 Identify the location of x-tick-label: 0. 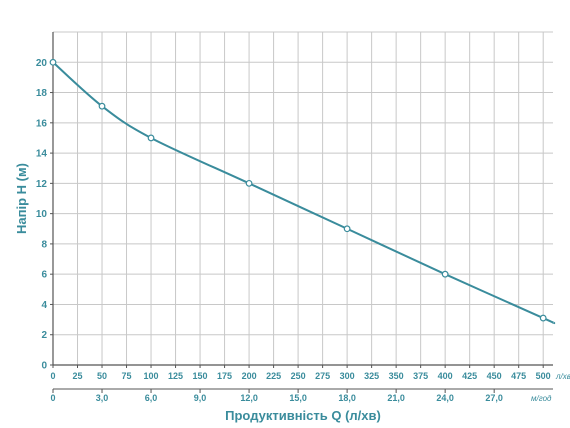
(52, 376).